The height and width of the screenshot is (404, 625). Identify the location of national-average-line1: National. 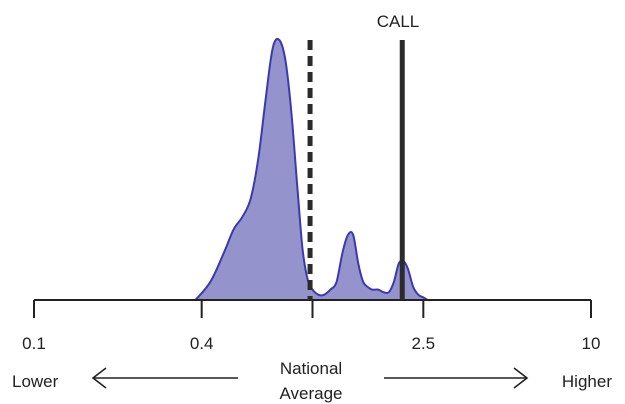
(311, 368).